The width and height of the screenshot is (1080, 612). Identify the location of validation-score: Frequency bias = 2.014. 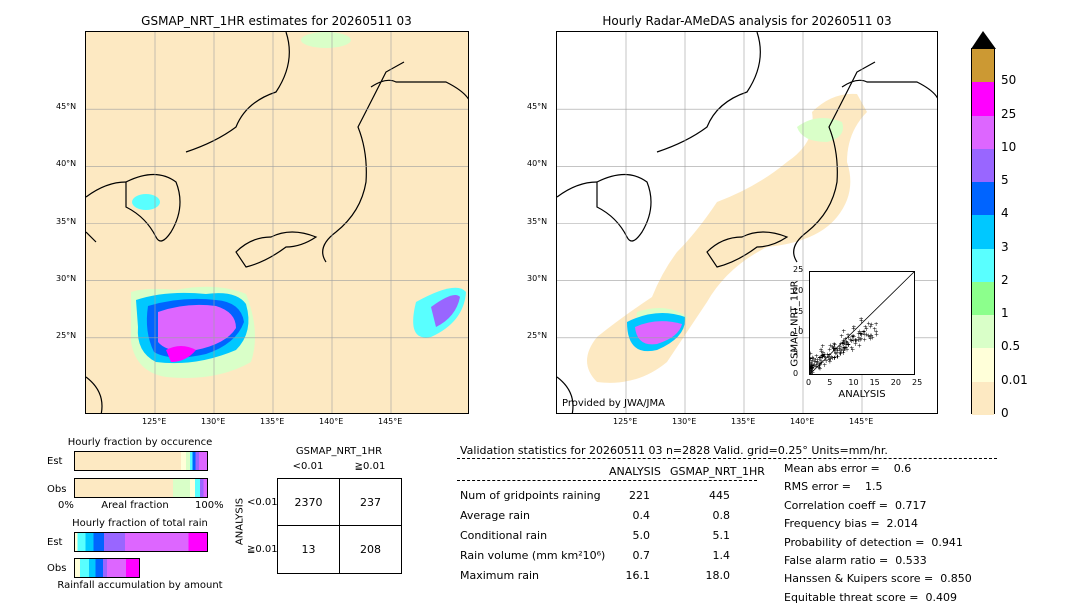
(851, 524).